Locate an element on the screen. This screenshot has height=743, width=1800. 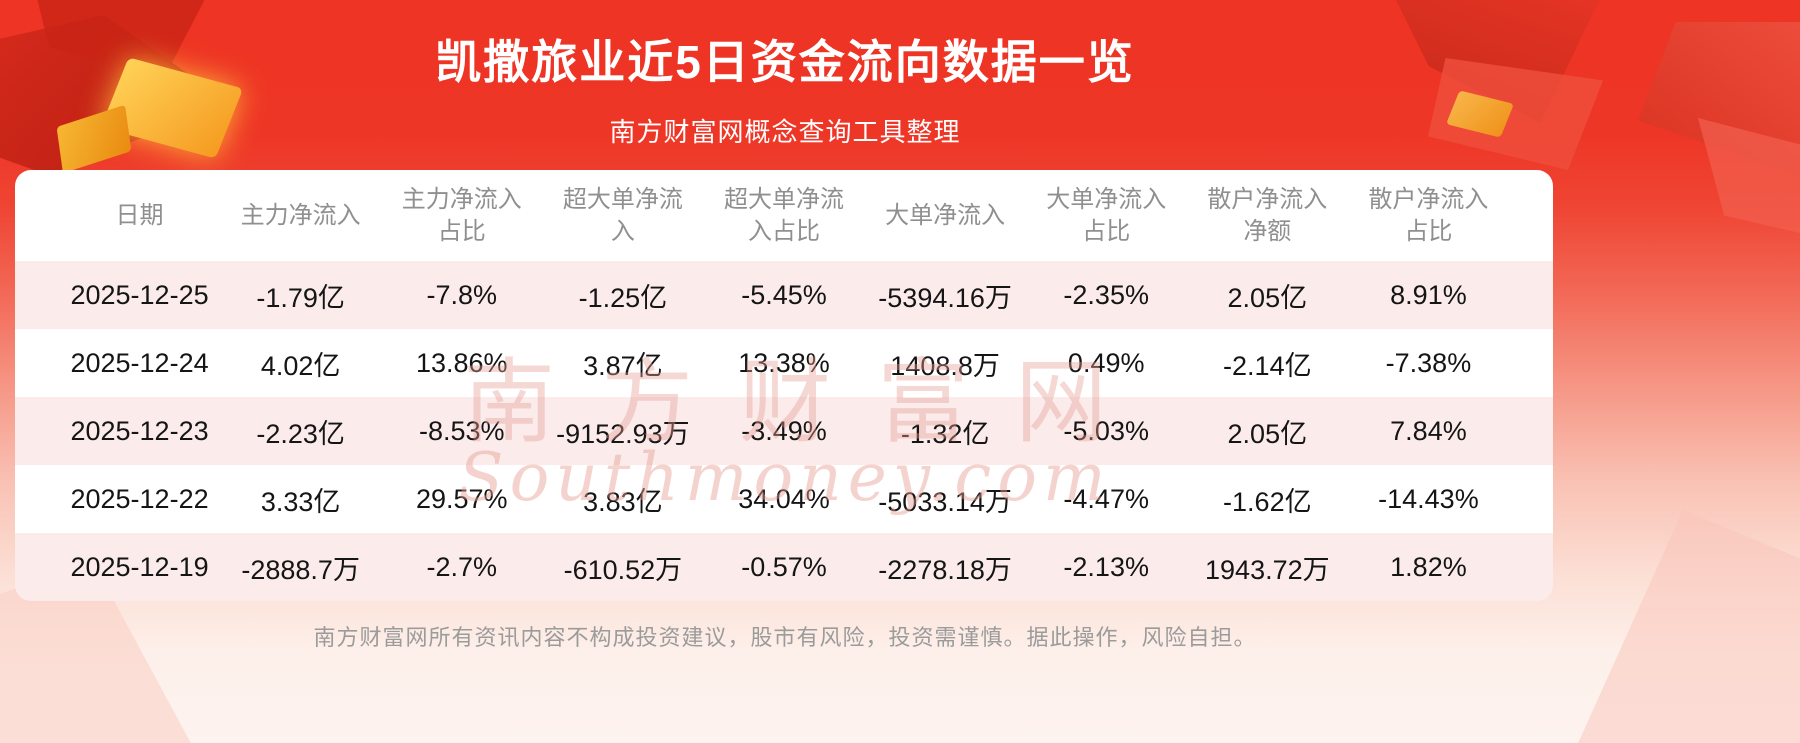
table-cell: 2025-12-22 is located at coordinates (139, 498).